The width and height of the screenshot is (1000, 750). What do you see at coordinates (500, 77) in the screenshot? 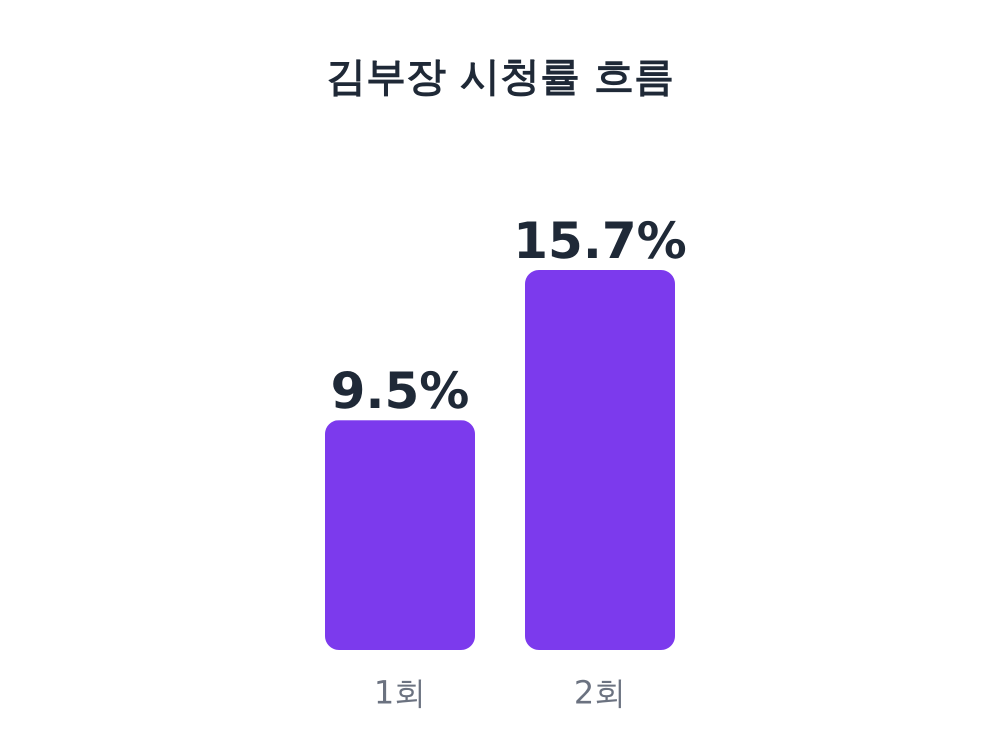
I see `chart-title: 김부장 시청률 흐름` at bounding box center [500, 77].